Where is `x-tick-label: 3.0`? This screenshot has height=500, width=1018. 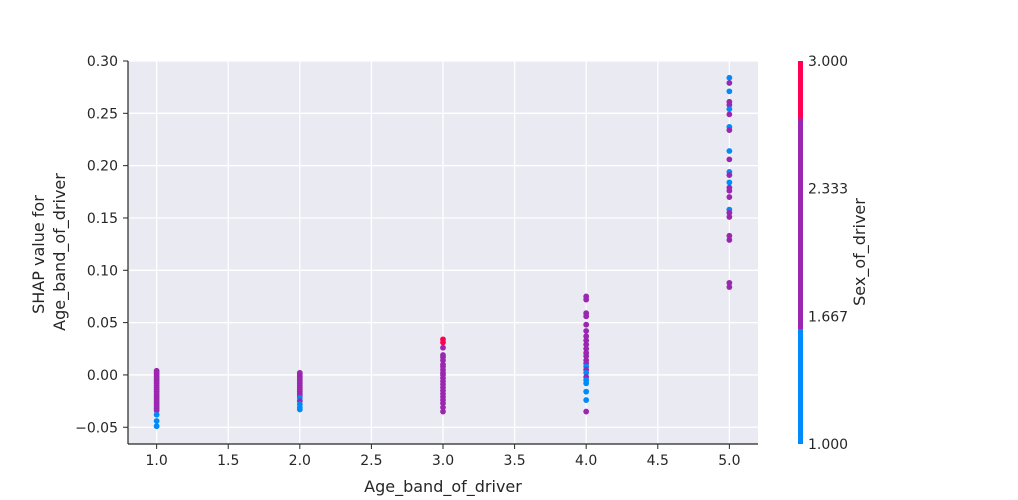 x-tick-label: 3.0 is located at coordinates (443, 461).